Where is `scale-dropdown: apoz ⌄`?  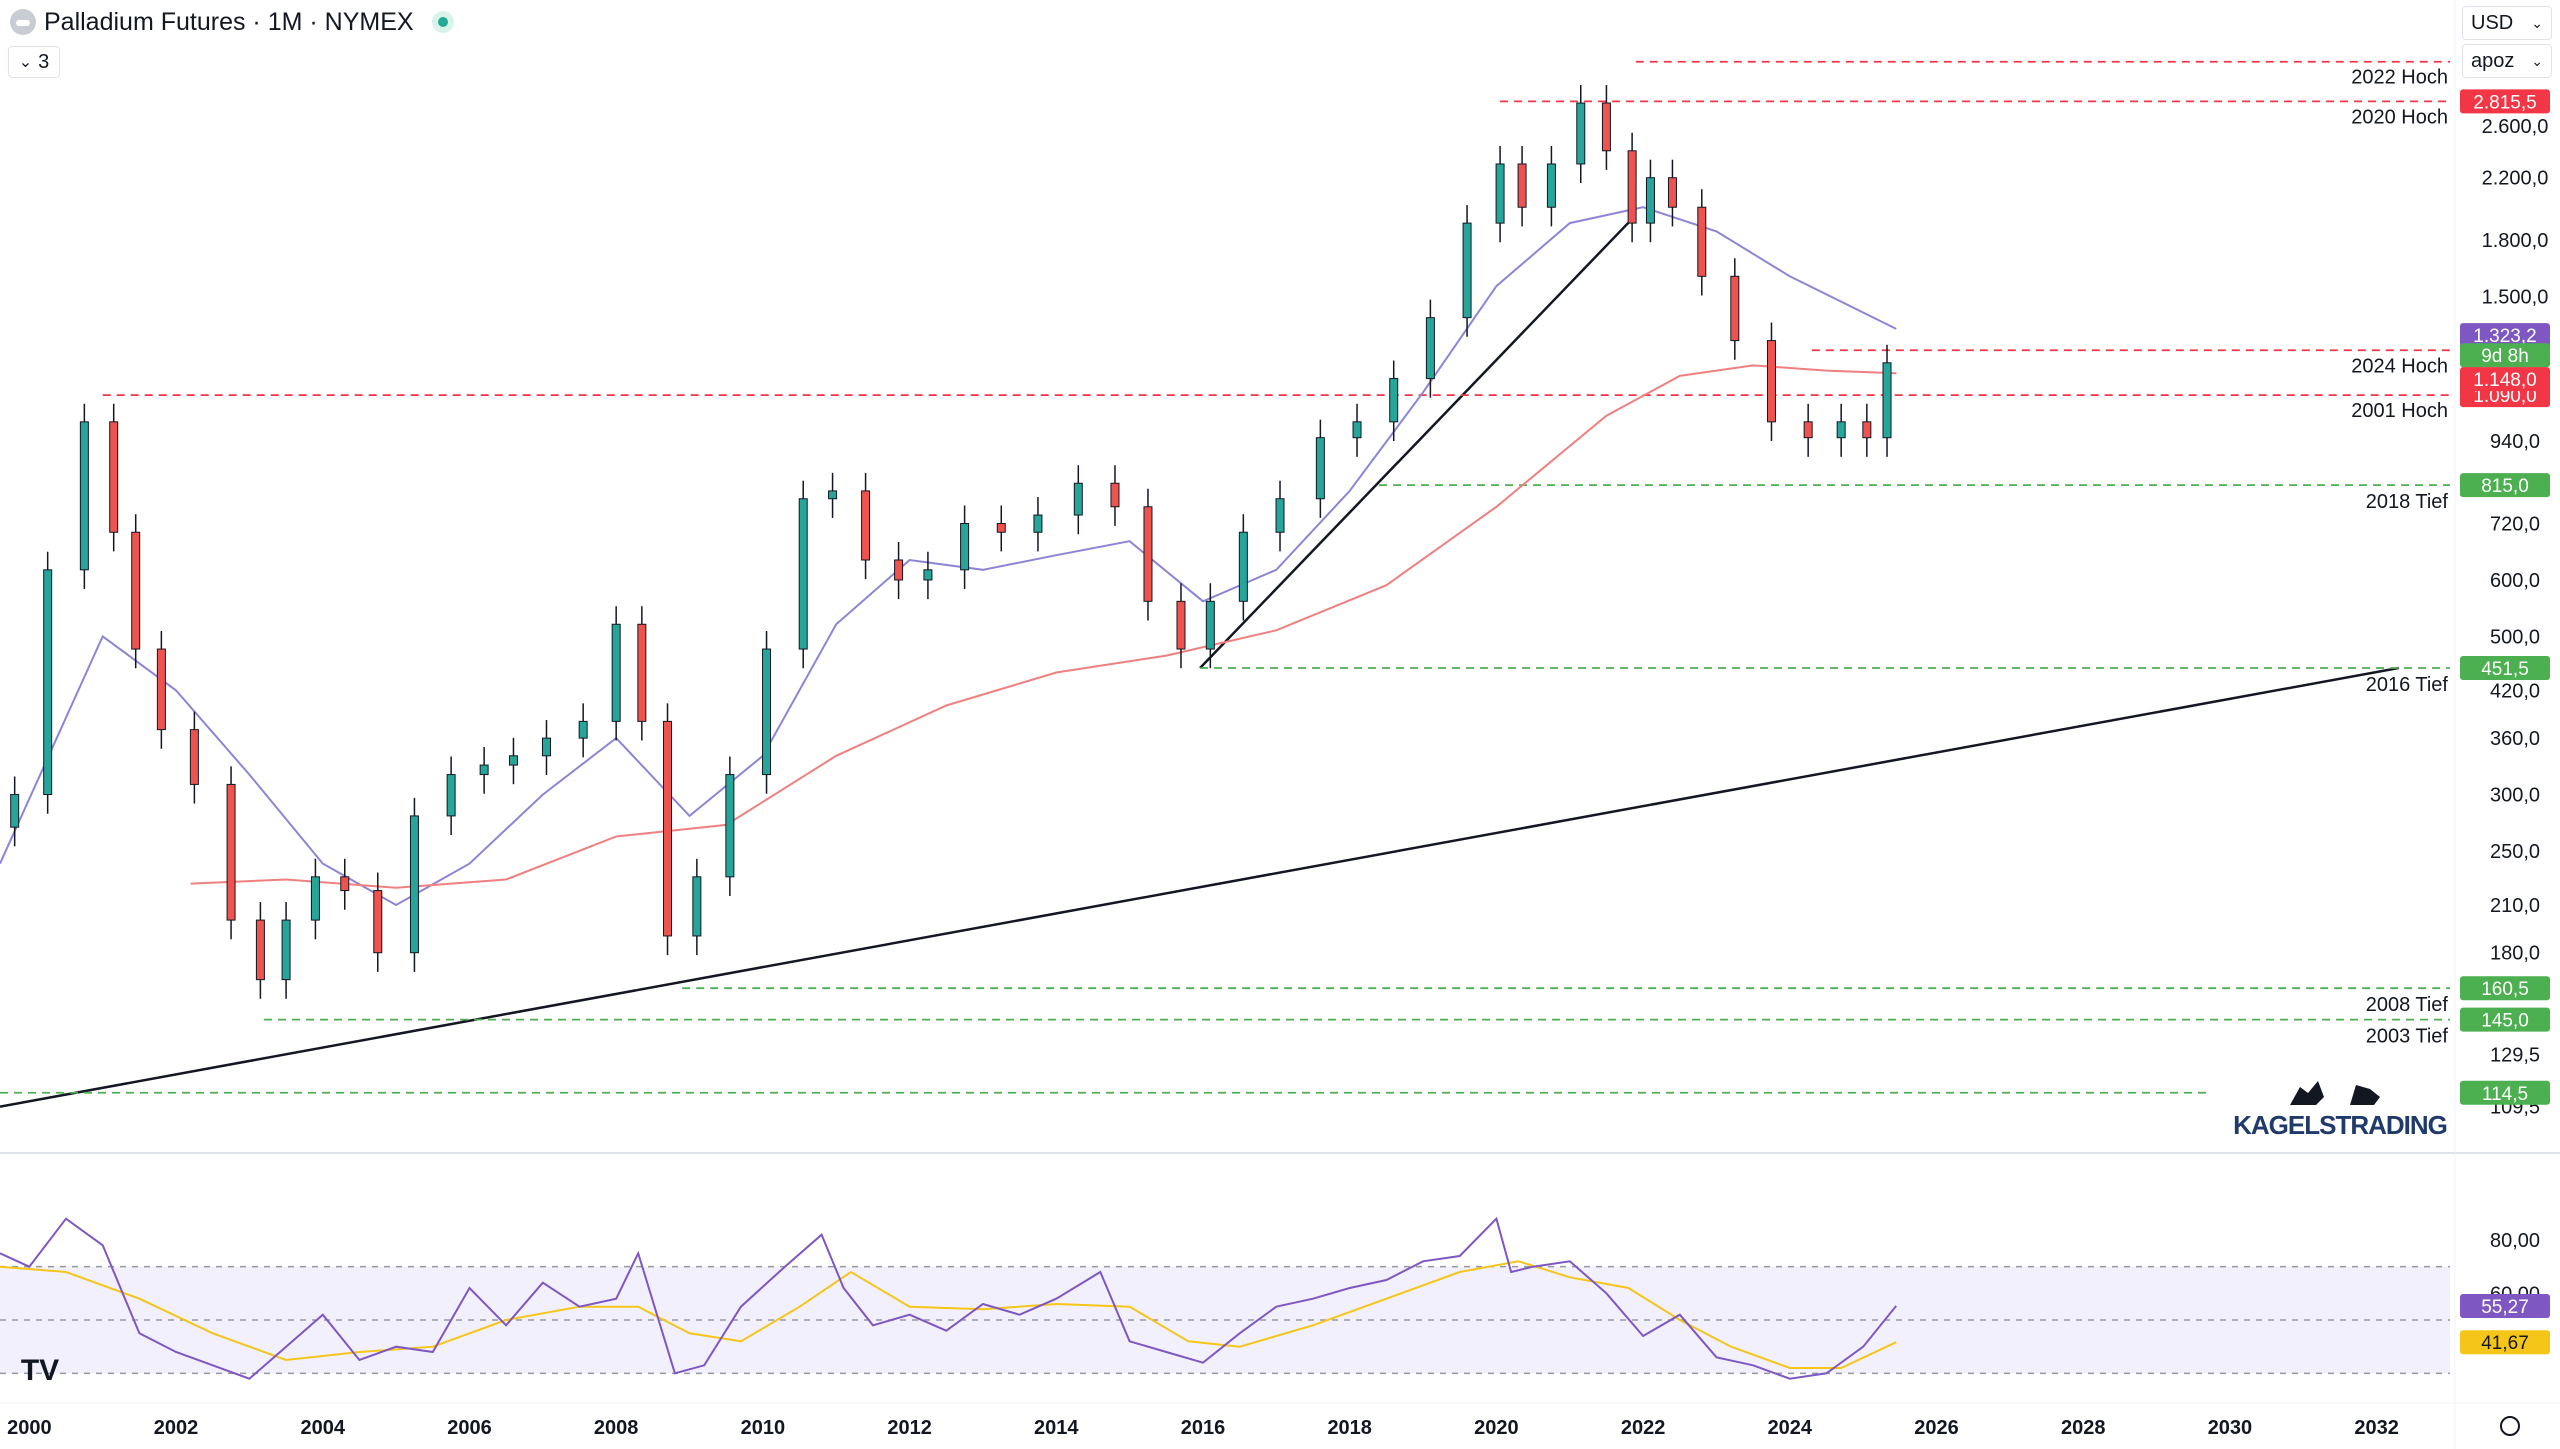 scale-dropdown: apoz ⌄ is located at coordinates (2507, 61).